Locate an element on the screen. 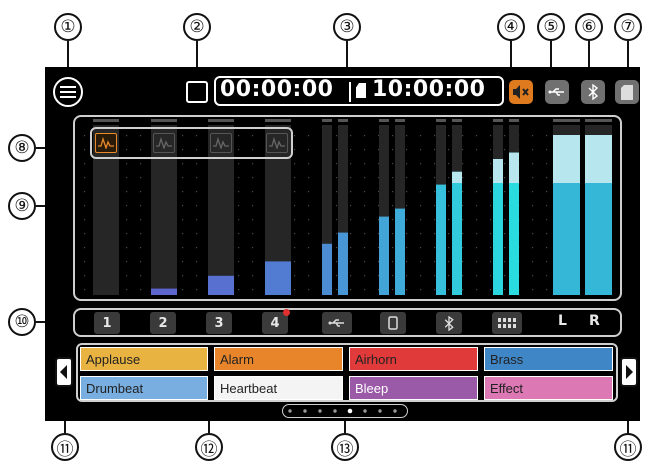 Image resolution: width=648 pixels, height=467 pixels. callout-8: ⑧ is located at coordinates (22, 148).